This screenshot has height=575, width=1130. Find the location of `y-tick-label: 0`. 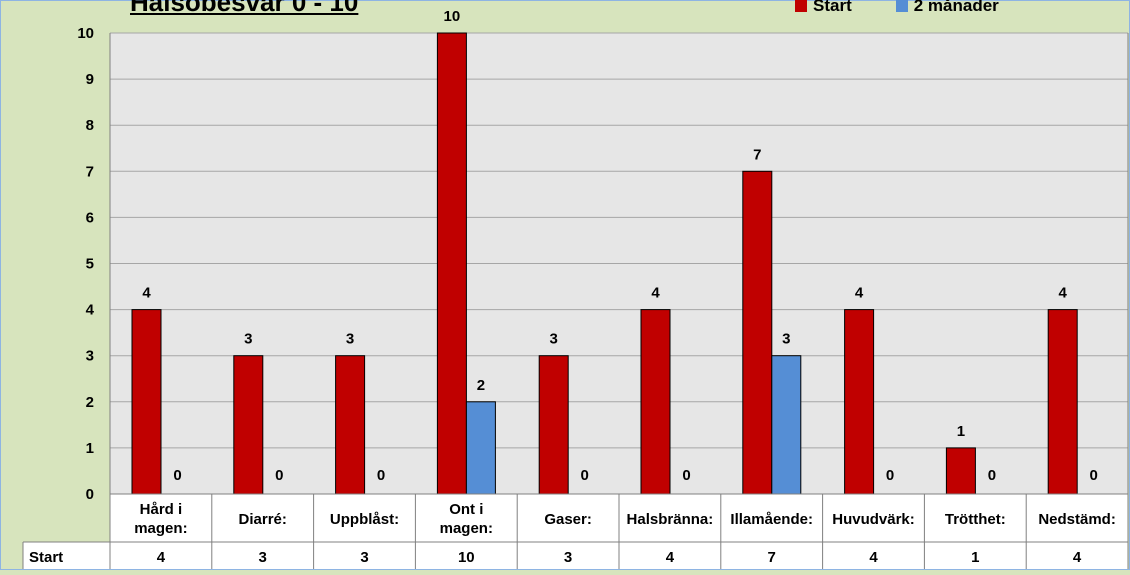

y-tick-label: 0 is located at coordinates (90, 494).